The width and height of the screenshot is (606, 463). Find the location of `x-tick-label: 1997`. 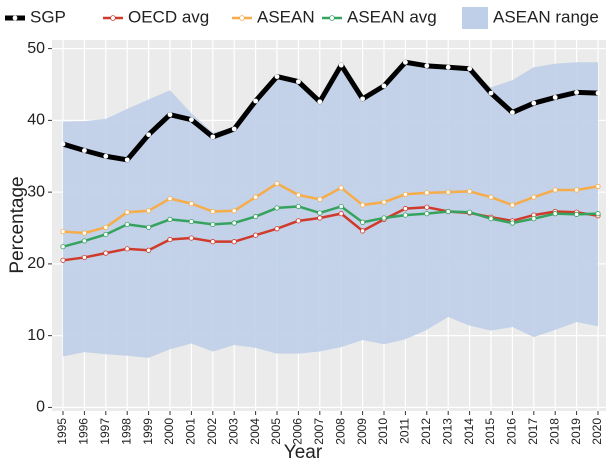

x-tick-label: 1997 is located at coordinates (105, 431).